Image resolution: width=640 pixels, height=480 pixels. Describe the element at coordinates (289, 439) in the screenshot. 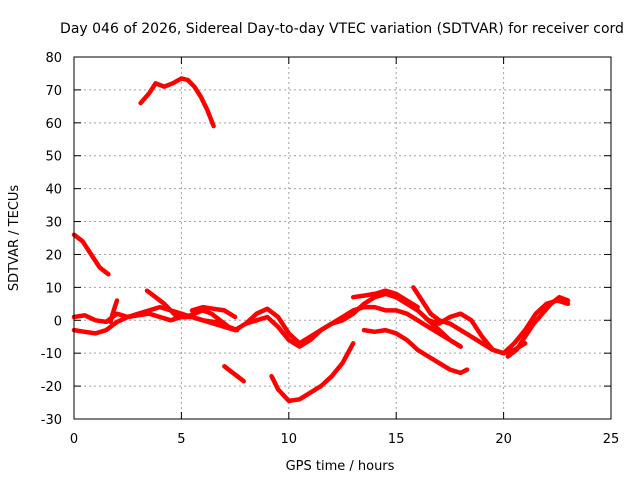

I see `x-tick-label: 10` at that location.